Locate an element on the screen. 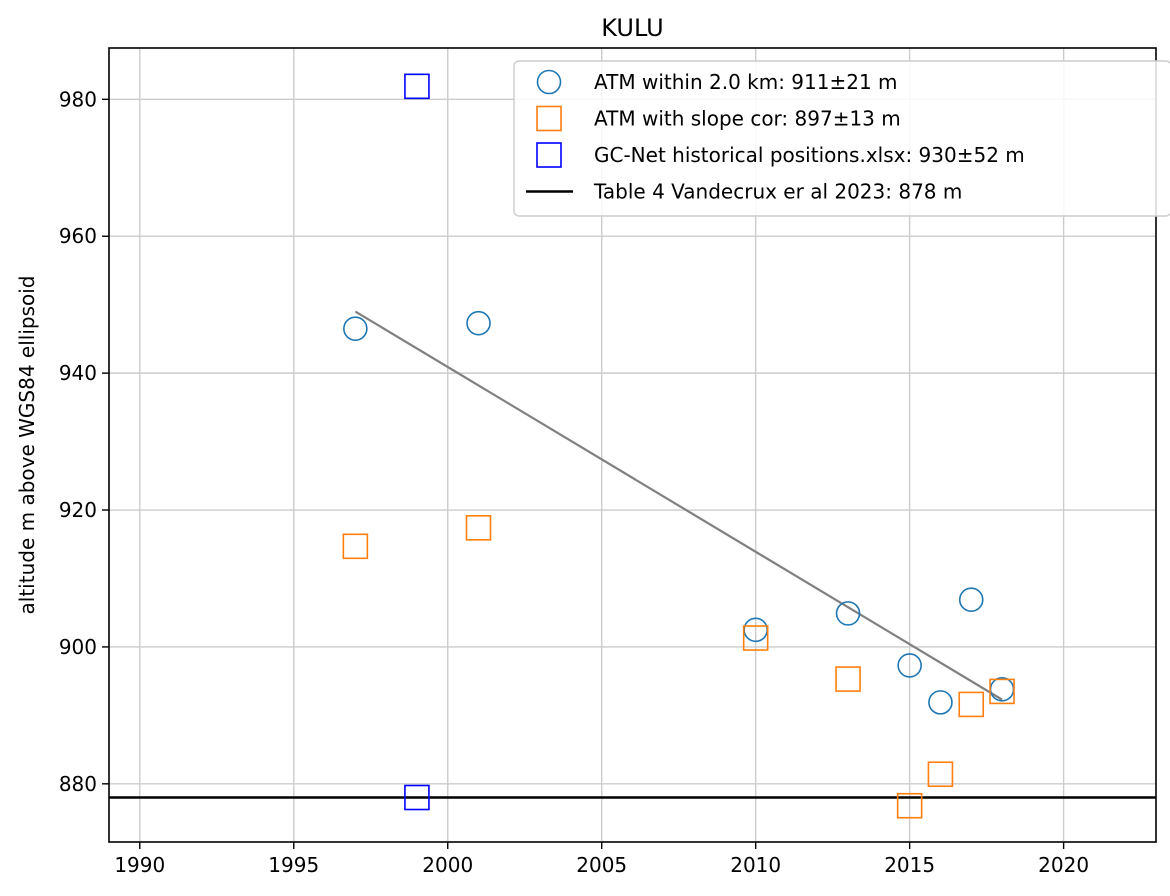 The width and height of the screenshot is (1170, 896). x-tick-label: 1990 is located at coordinates (139, 865).